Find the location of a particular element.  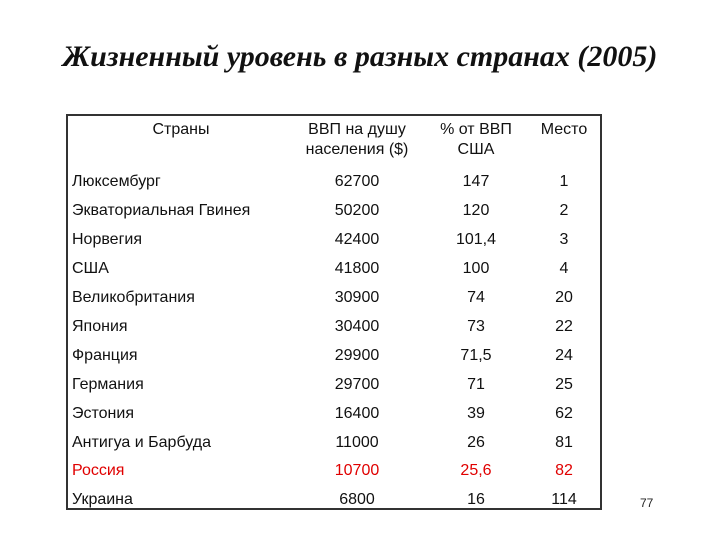

table-row: Эстония 16400 39 62 is located at coordinates (334, 413).